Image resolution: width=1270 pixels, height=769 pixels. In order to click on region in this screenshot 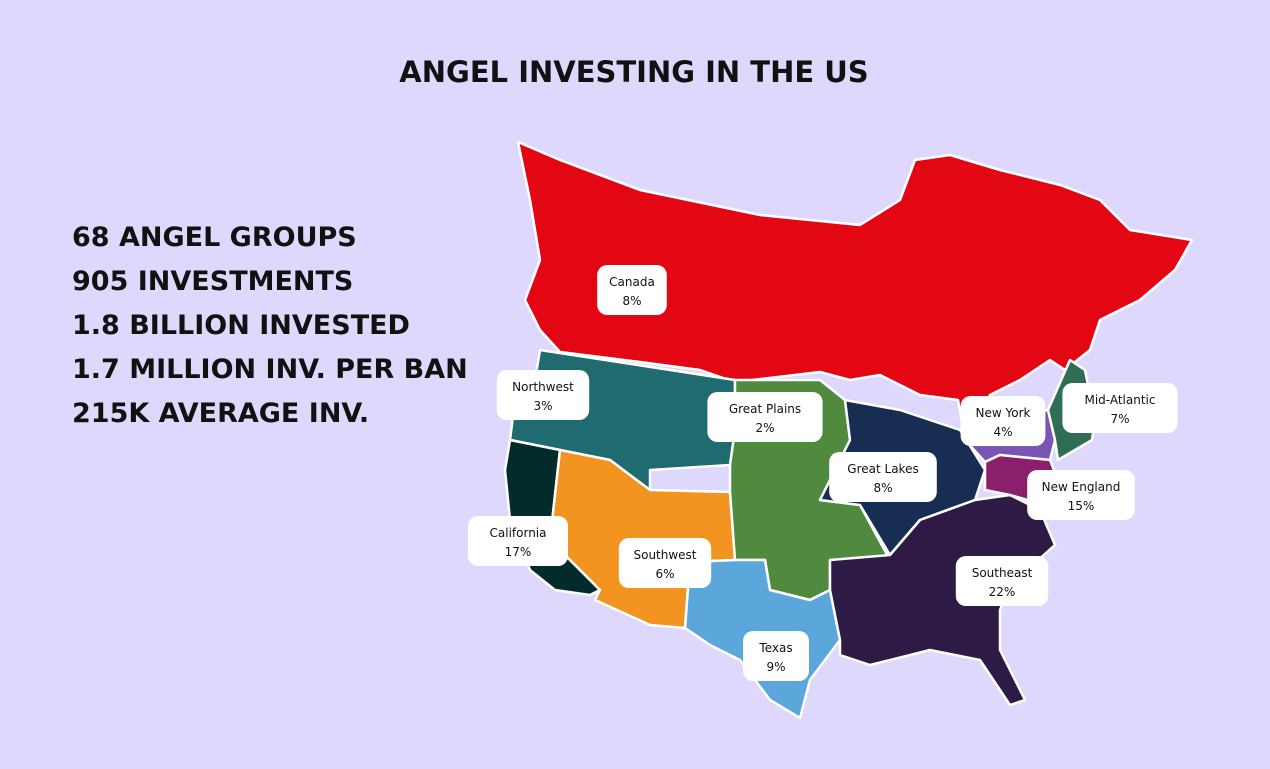, I will do `click(942, 600)`.